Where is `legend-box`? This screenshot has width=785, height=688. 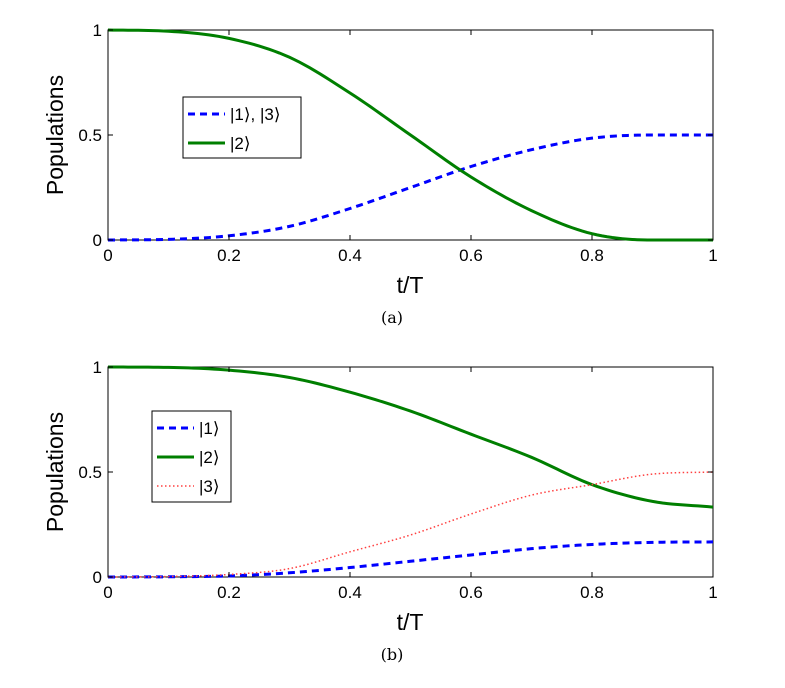 legend-box is located at coordinates (242, 127).